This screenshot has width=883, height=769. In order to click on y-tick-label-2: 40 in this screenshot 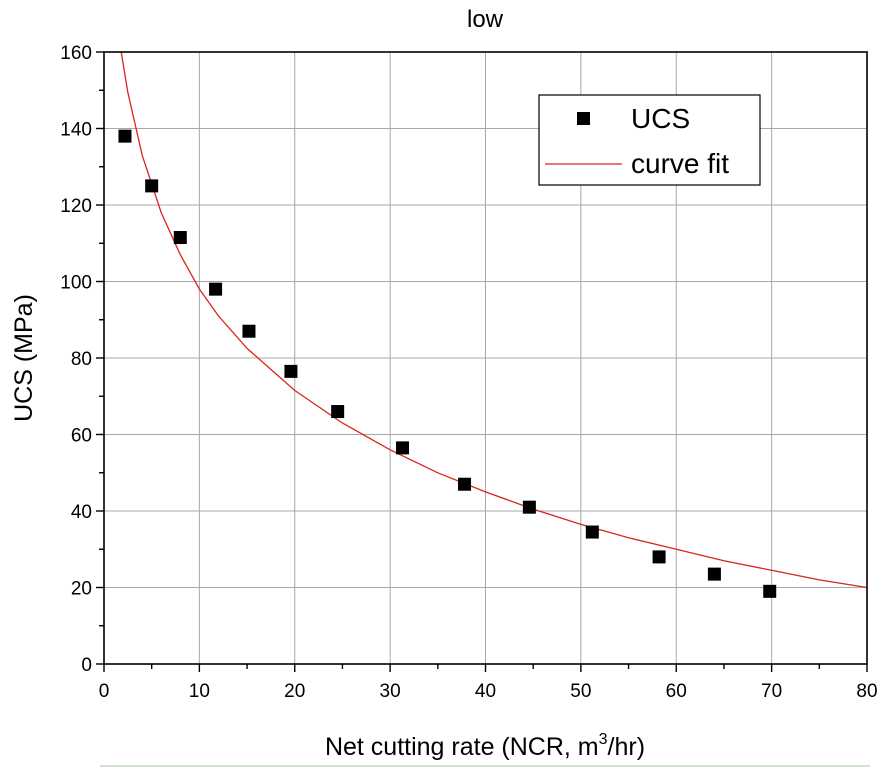, I will do `click(81, 512)`.